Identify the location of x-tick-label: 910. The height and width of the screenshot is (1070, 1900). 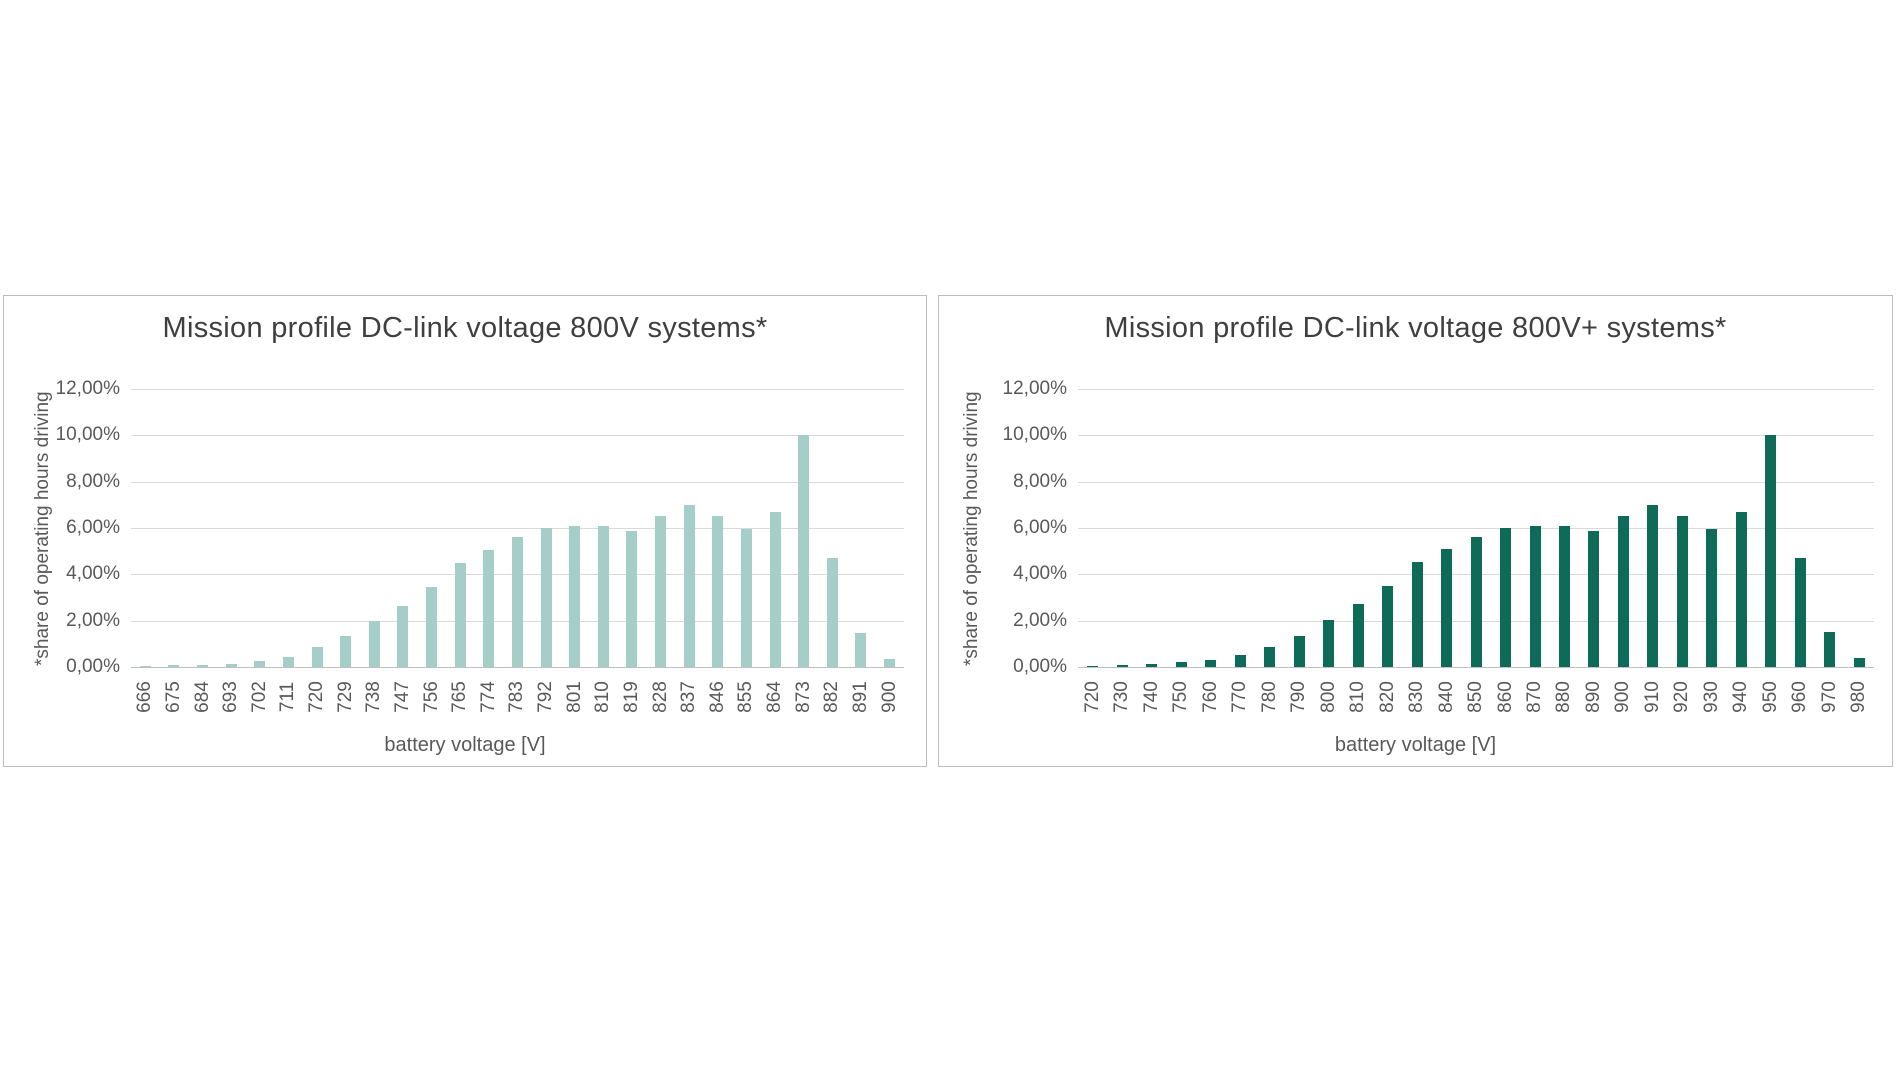
(1652, 697).